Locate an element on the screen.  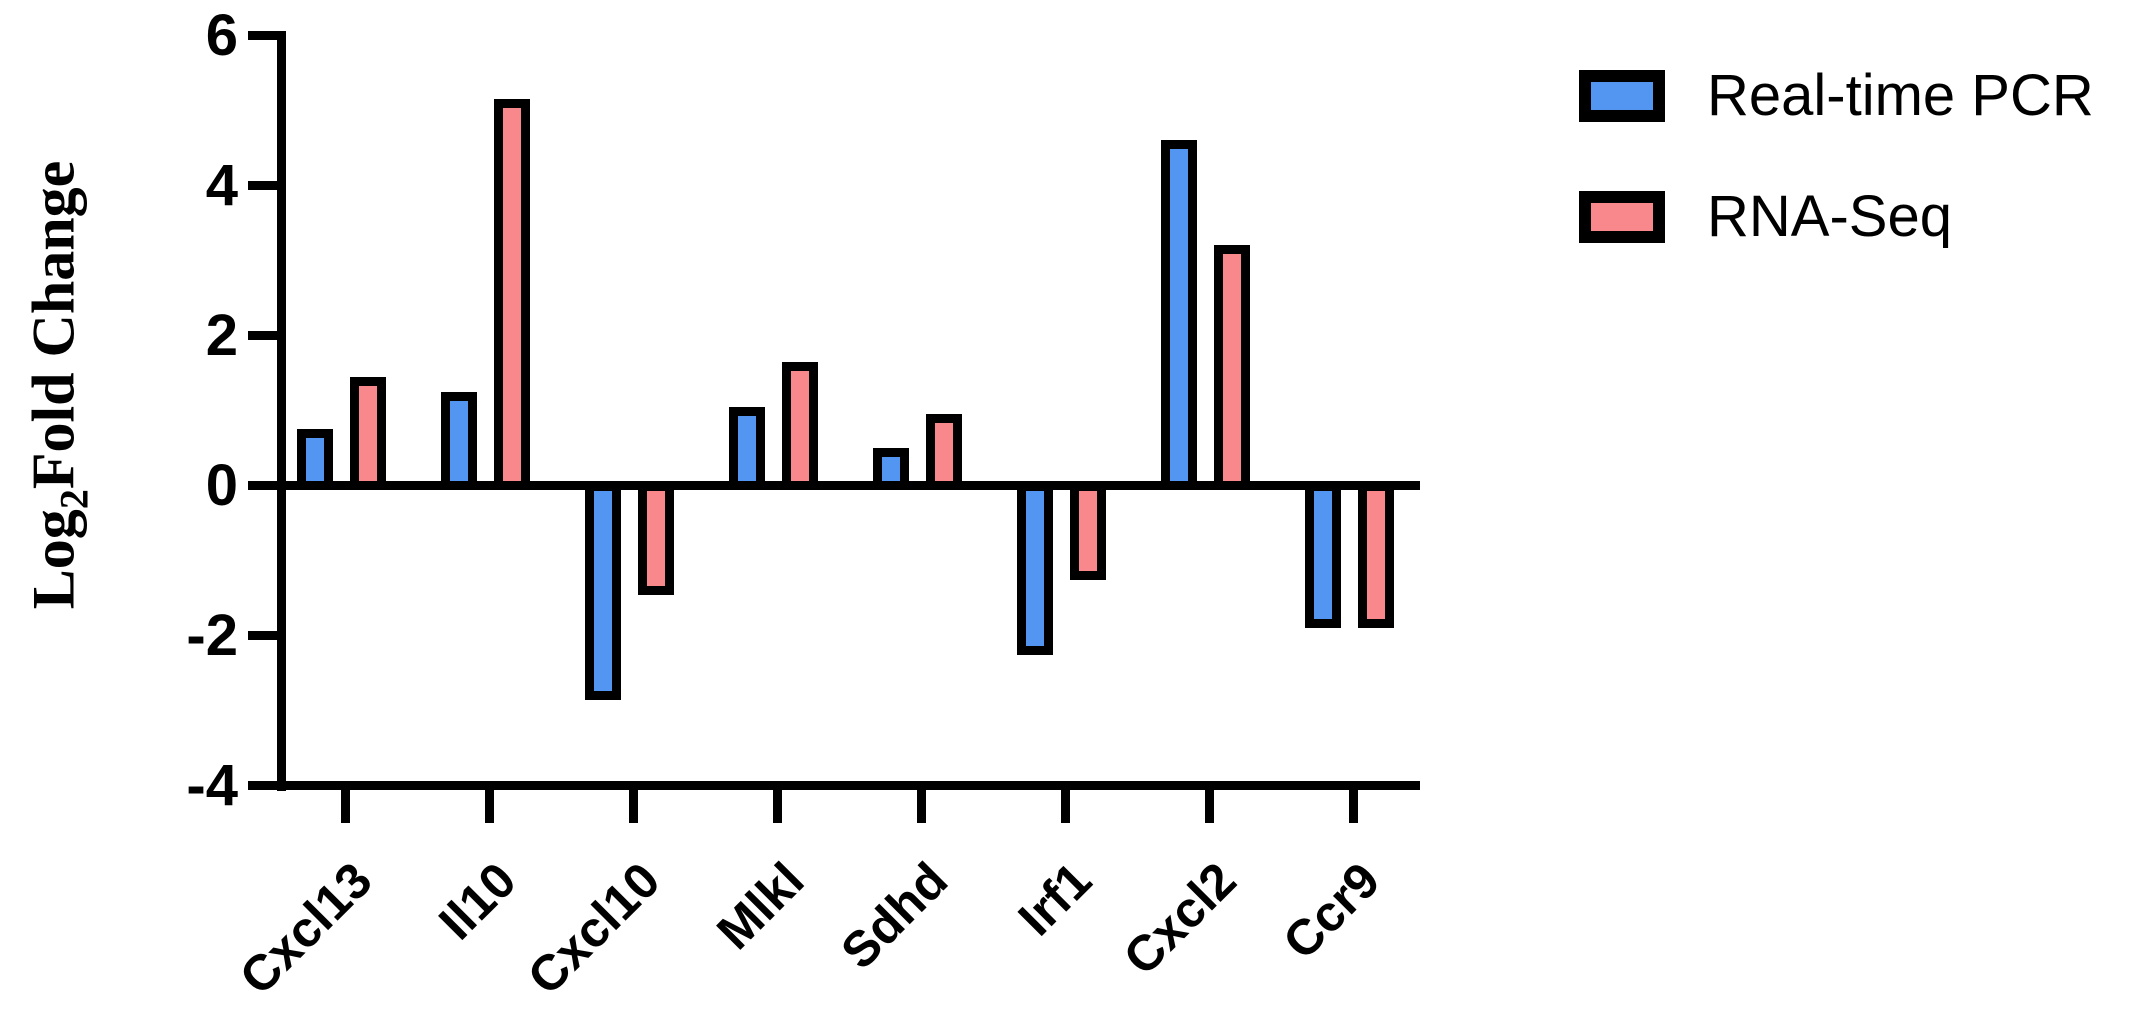
bar-rna-seq-cxcl2 is located at coordinates (1232, 367).